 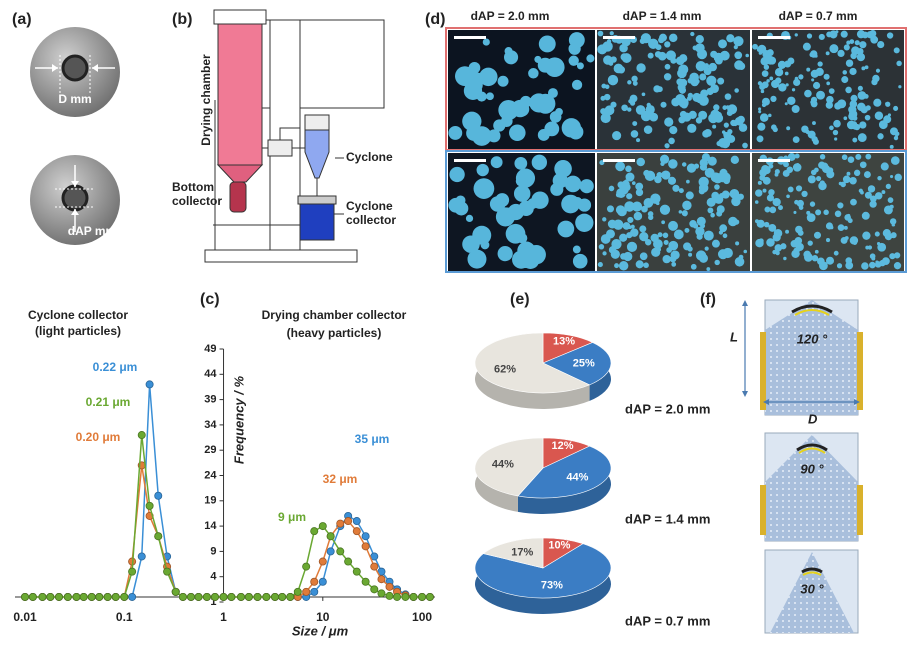 What do you see at coordinates (563, 446) in the screenshot?
I see `pie-label: 12%` at bounding box center [563, 446].